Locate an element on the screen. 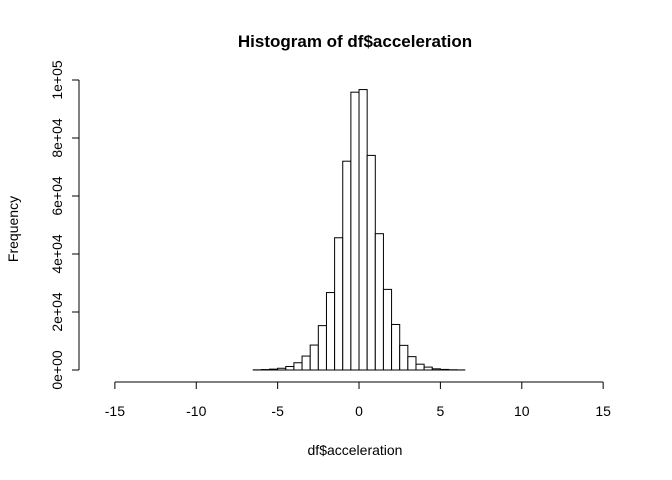 Image resolution: width=672 pixels, height=480 pixels. y-tick-label: 2e+04 is located at coordinates (57, 312).